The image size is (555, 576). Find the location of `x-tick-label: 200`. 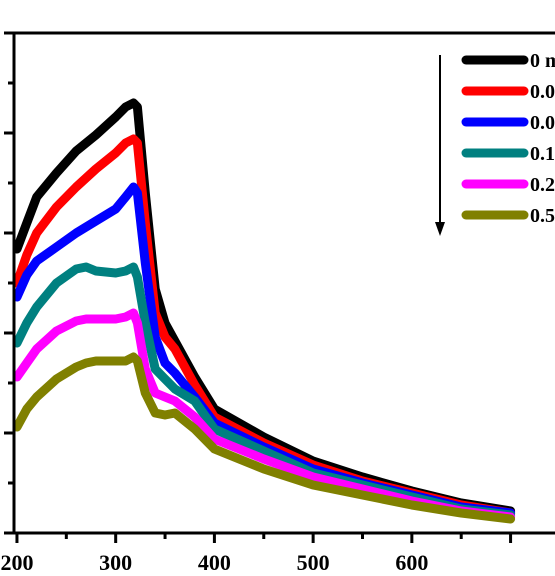

x-tick-label: 200 is located at coordinates (16, 562).